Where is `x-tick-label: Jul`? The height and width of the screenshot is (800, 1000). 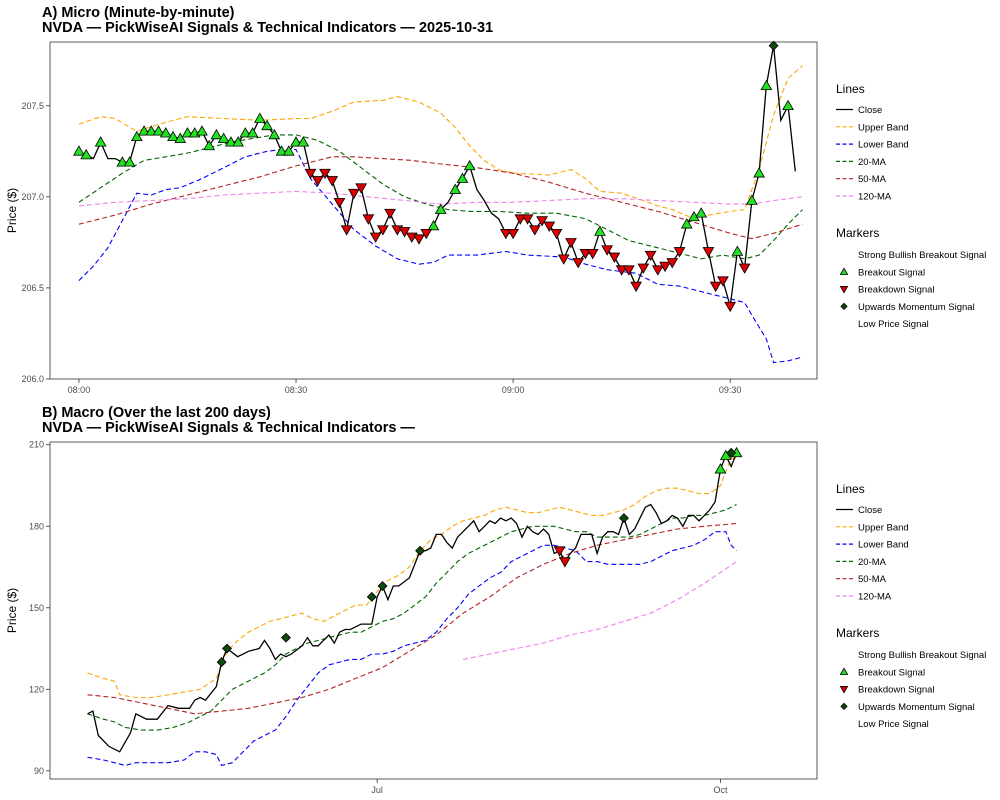
x-tick-label: Jul is located at coordinates (377, 790).